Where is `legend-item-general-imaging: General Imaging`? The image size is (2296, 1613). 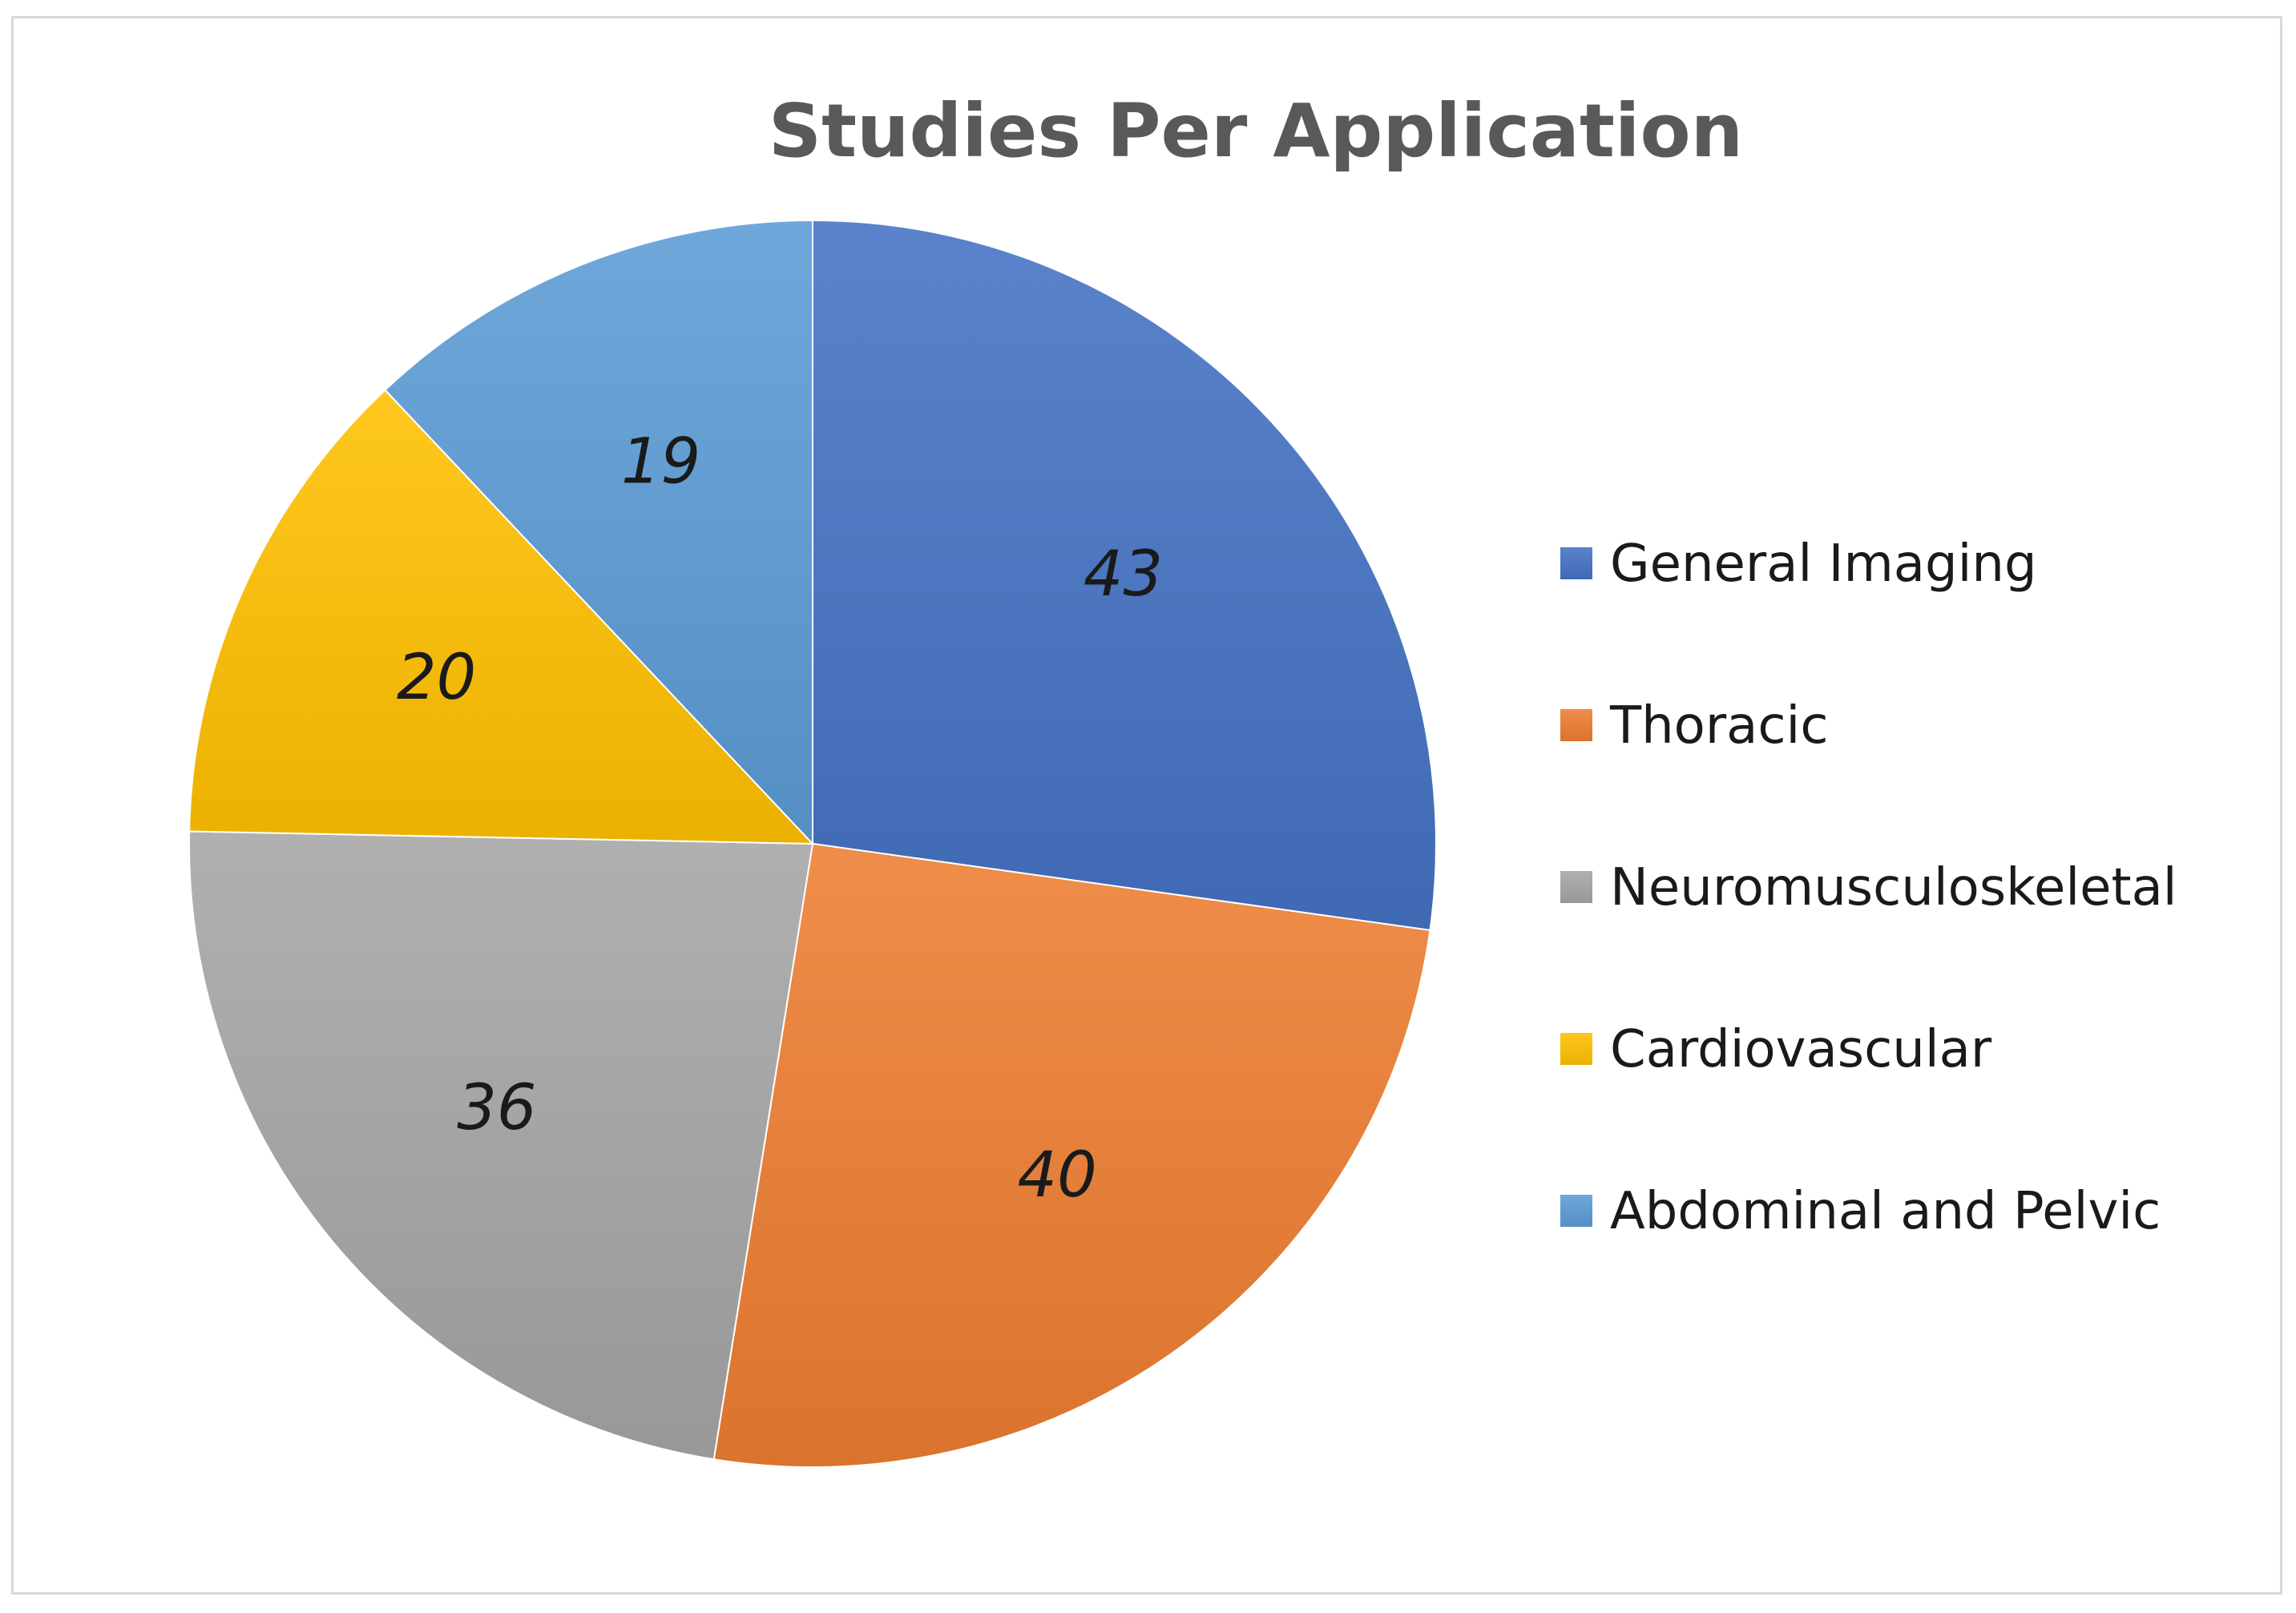
legend-item-general-imaging: General Imaging is located at coordinates (1799, 564).